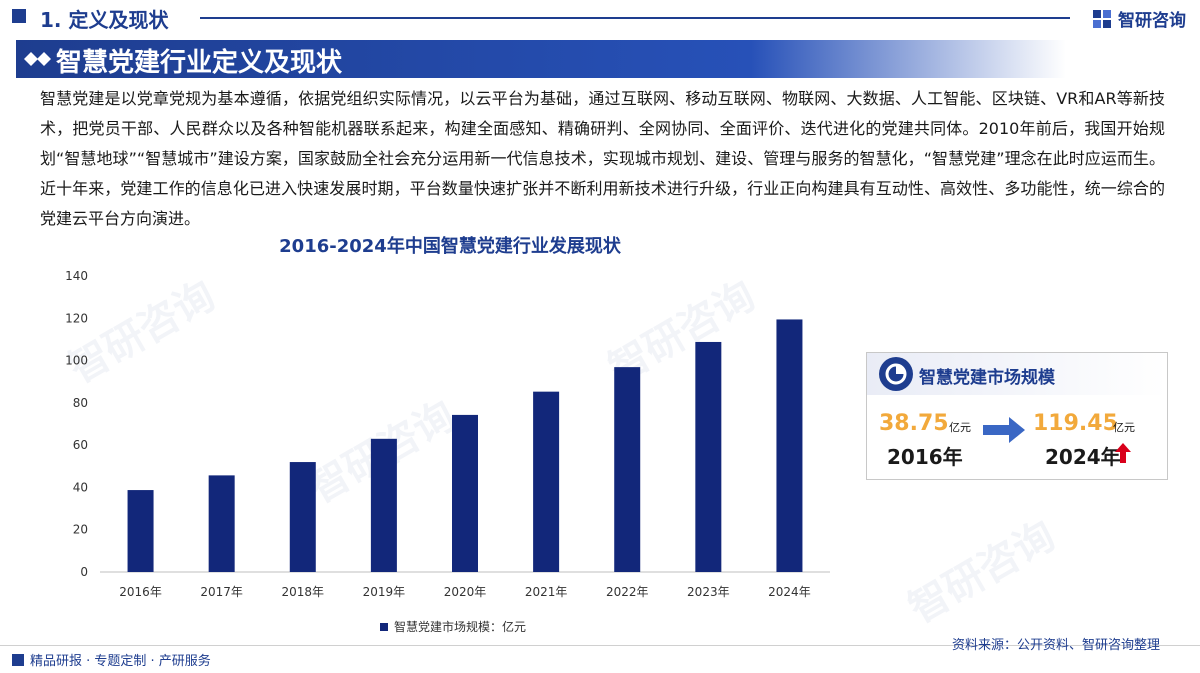  Describe the element at coordinates (1017, 416) in the screenshot. I see `market-size-card: 智慧党建市场规模 38.75 亿元 2016年 119.45 亿元 2024年` at that location.